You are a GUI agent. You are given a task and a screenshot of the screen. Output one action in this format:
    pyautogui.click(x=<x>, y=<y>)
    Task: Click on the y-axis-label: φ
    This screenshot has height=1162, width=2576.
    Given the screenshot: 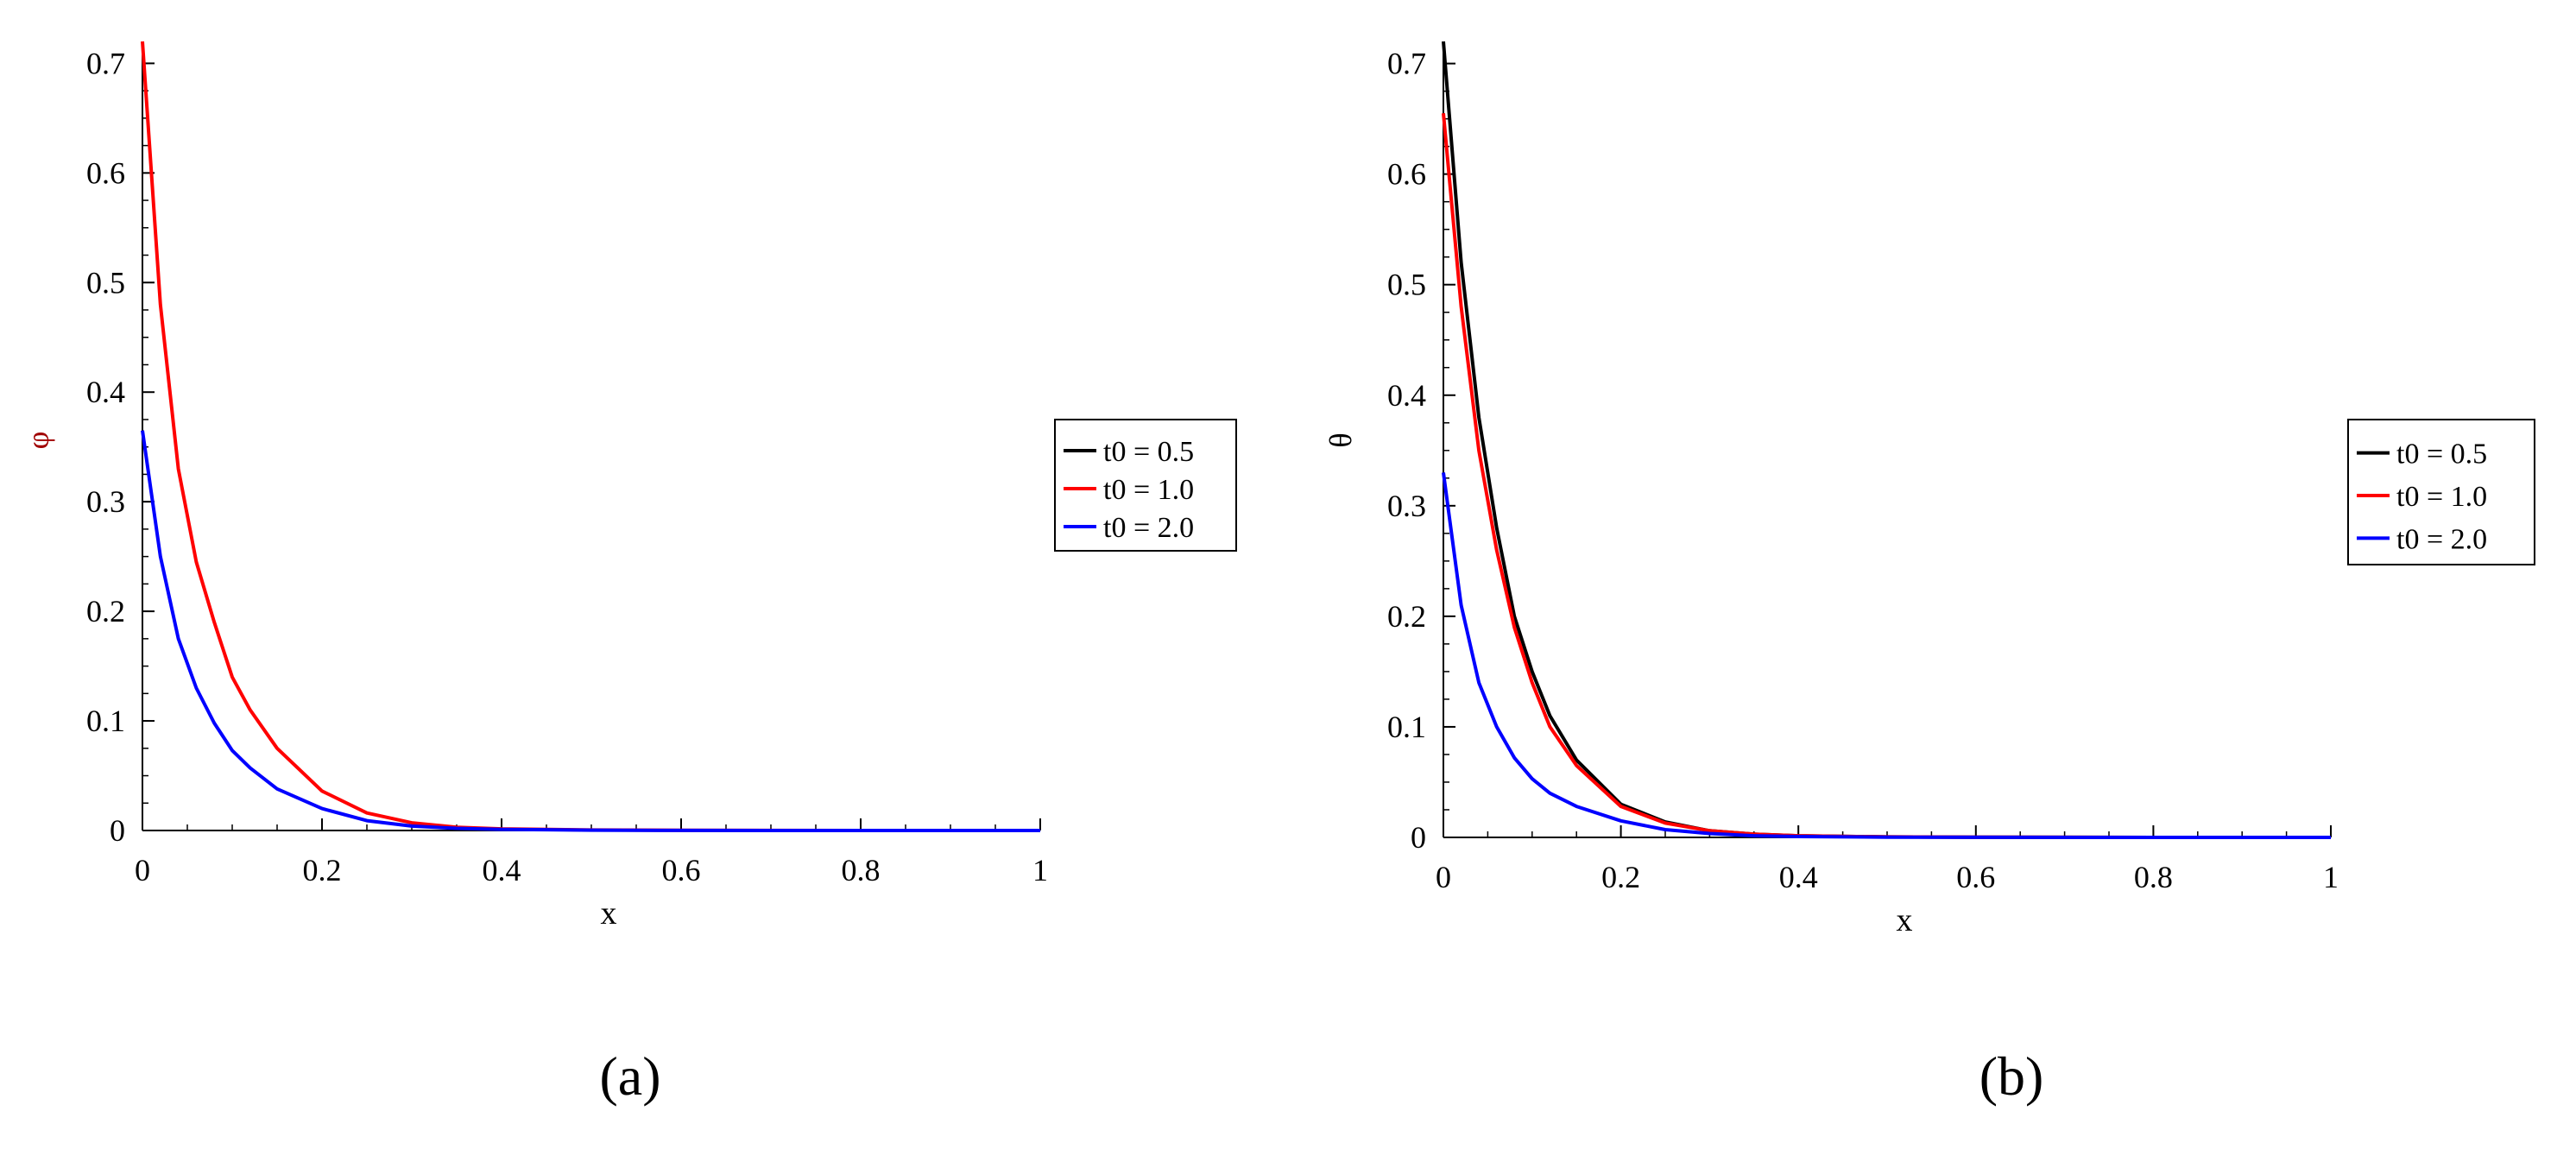 What is the action you would take?
    pyautogui.click(x=38, y=441)
    